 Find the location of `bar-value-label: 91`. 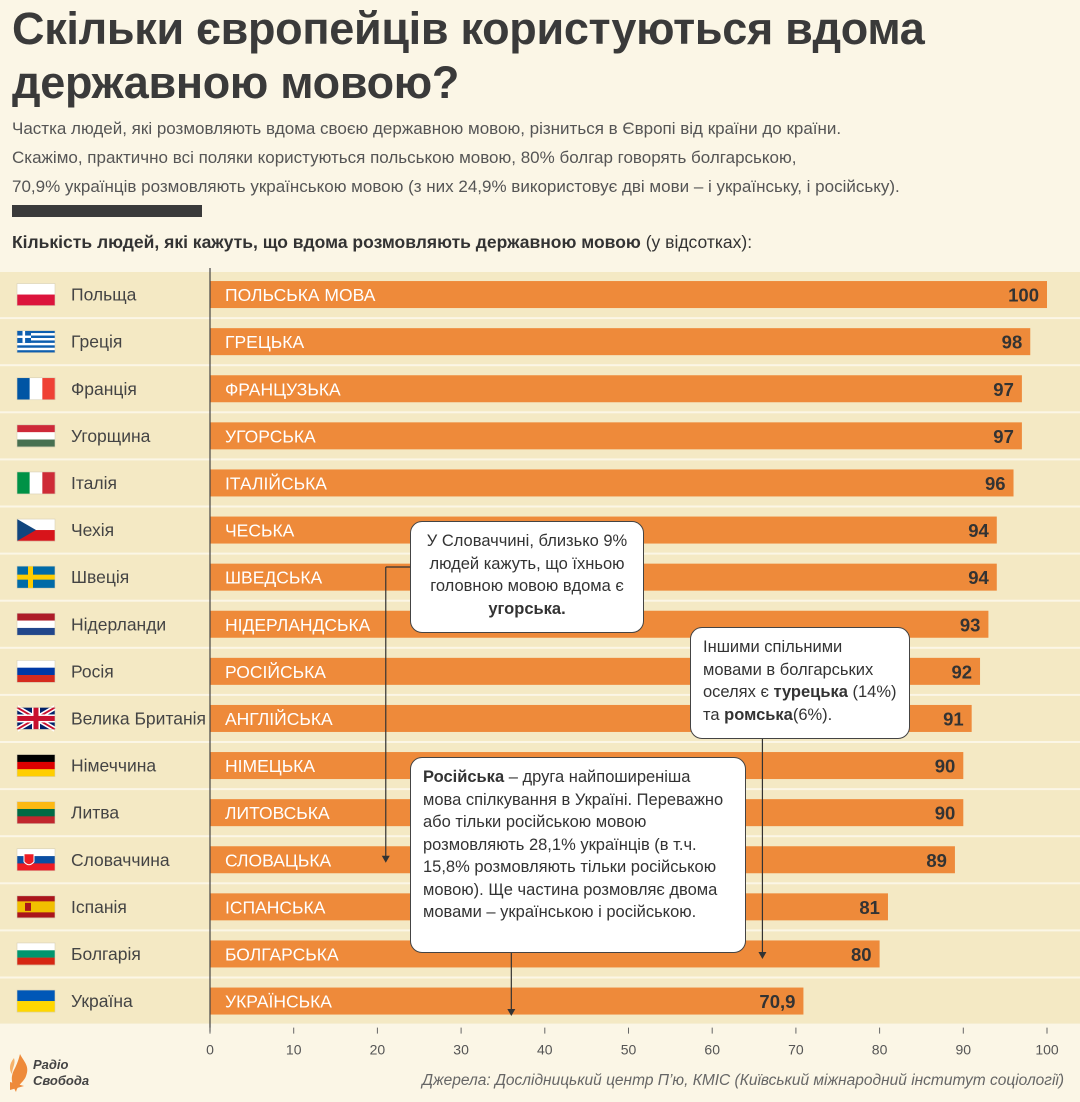

bar-value-label: 91 is located at coordinates (953, 718).